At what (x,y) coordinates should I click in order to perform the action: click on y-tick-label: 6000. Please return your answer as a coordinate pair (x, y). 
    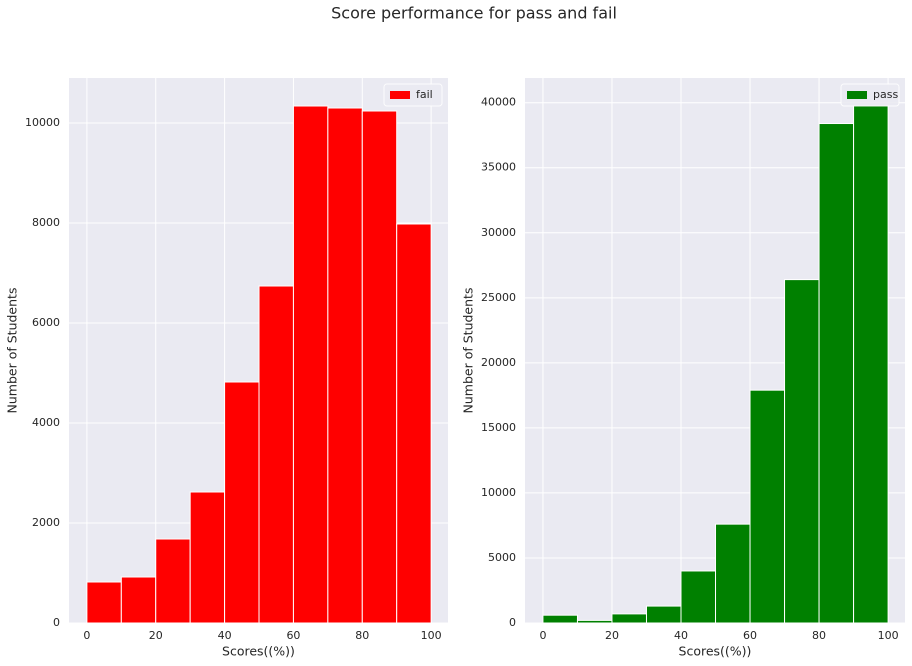
    Looking at the image, I should click on (46, 322).